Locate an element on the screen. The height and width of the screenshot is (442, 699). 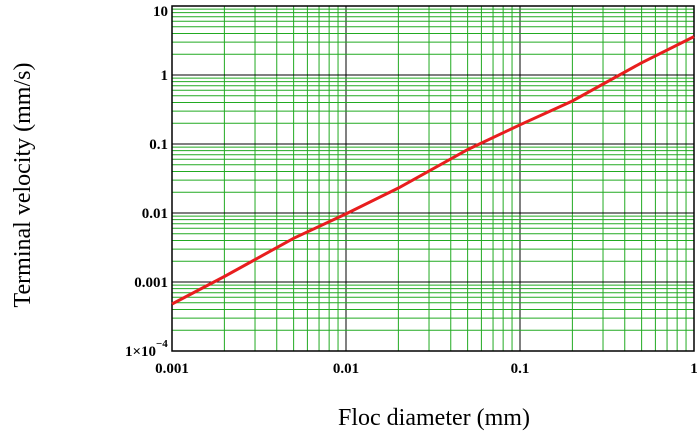
x-axis-label: Floc diameter (mm) is located at coordinates (434, 418).